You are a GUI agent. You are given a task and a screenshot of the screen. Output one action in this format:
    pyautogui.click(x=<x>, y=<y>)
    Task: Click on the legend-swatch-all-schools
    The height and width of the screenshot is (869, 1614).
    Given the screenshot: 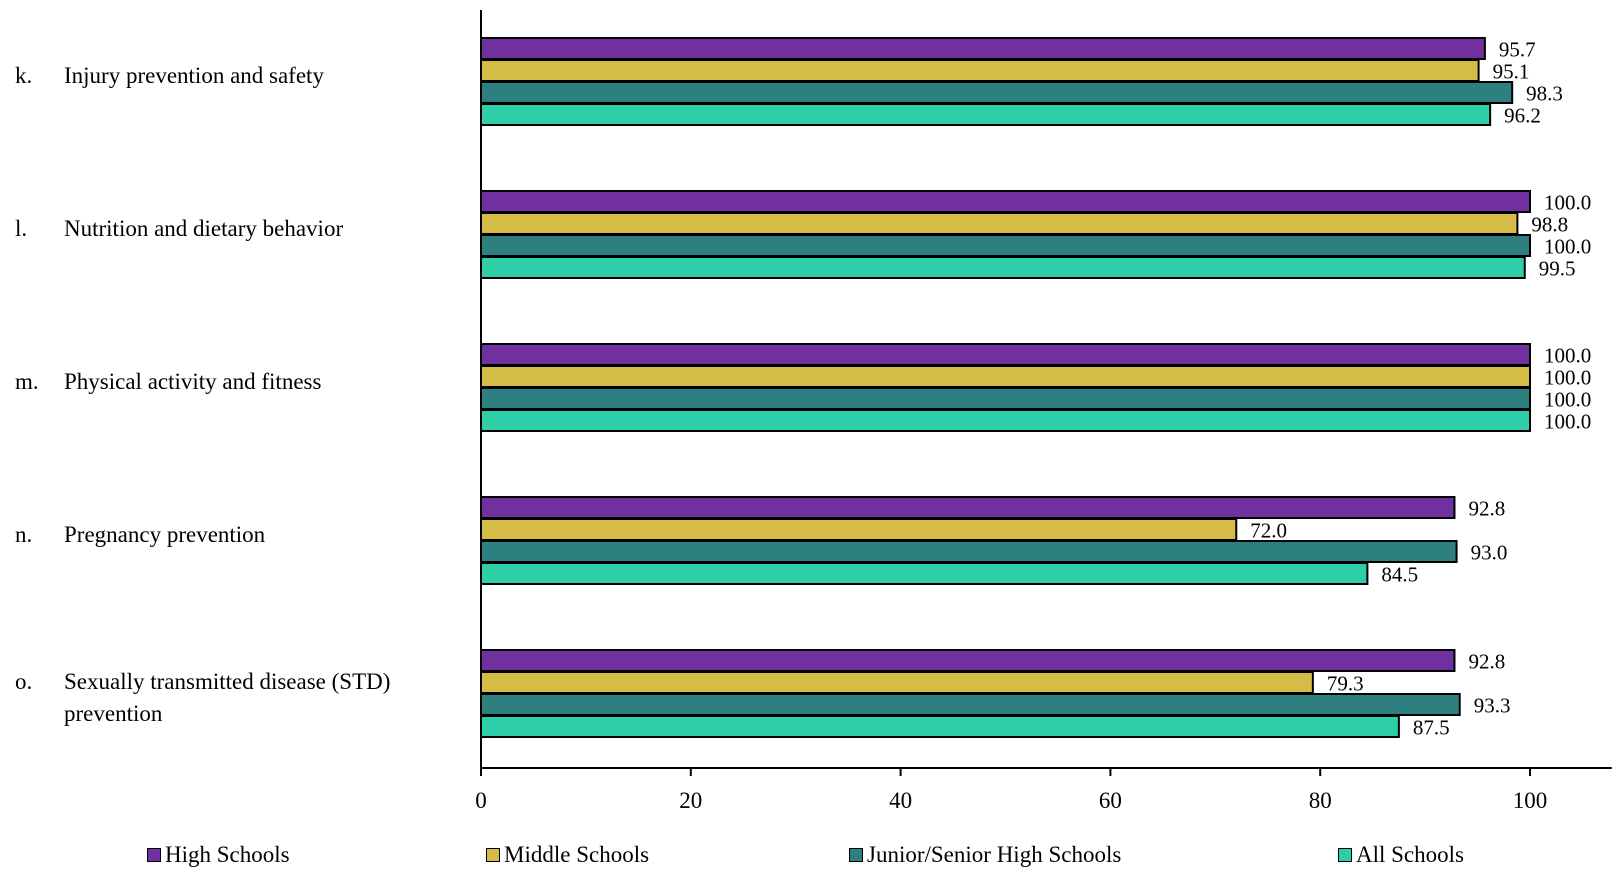 What is the action you would take?
    pyautogui.click(x=1345, y=855)
    